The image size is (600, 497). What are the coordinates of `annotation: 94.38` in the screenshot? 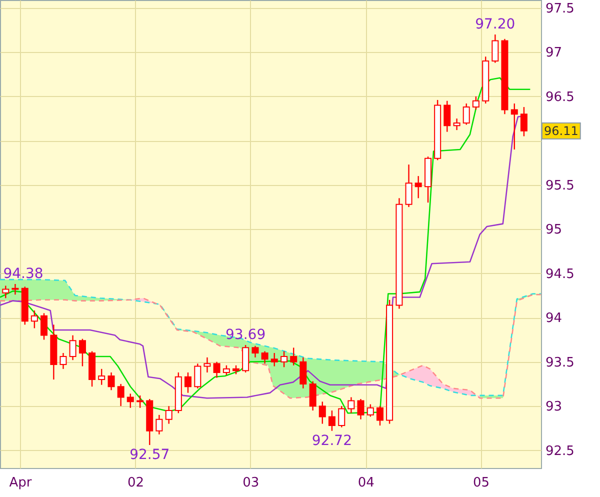 It's located at (23, 274).